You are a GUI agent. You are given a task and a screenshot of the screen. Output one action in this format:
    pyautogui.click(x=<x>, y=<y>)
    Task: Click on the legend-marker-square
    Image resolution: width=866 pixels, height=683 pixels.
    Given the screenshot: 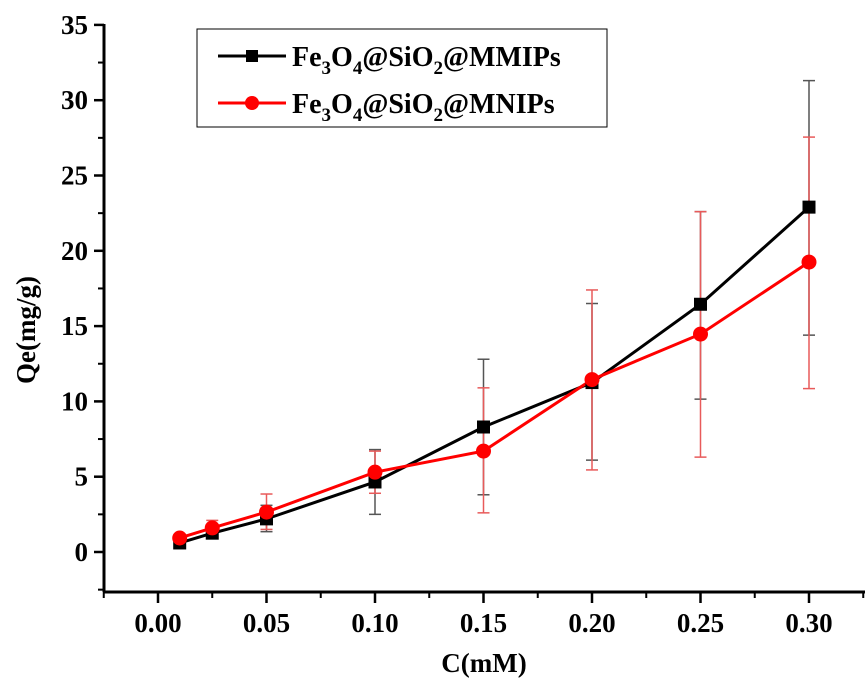 What is the action you would take?
    pyautogui.click(x=252, y=56)
    